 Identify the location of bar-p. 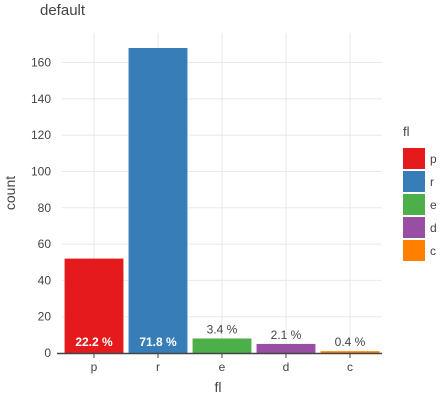
(94, 305).